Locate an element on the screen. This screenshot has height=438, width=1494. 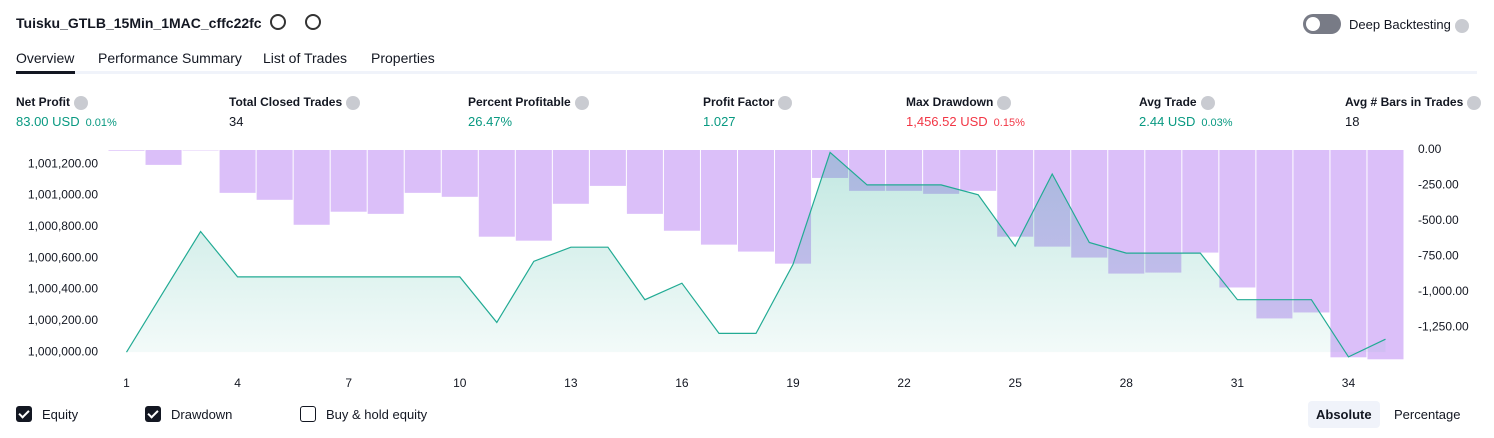
metric-label: Avg Trade is located at coordinates (1177, 102).